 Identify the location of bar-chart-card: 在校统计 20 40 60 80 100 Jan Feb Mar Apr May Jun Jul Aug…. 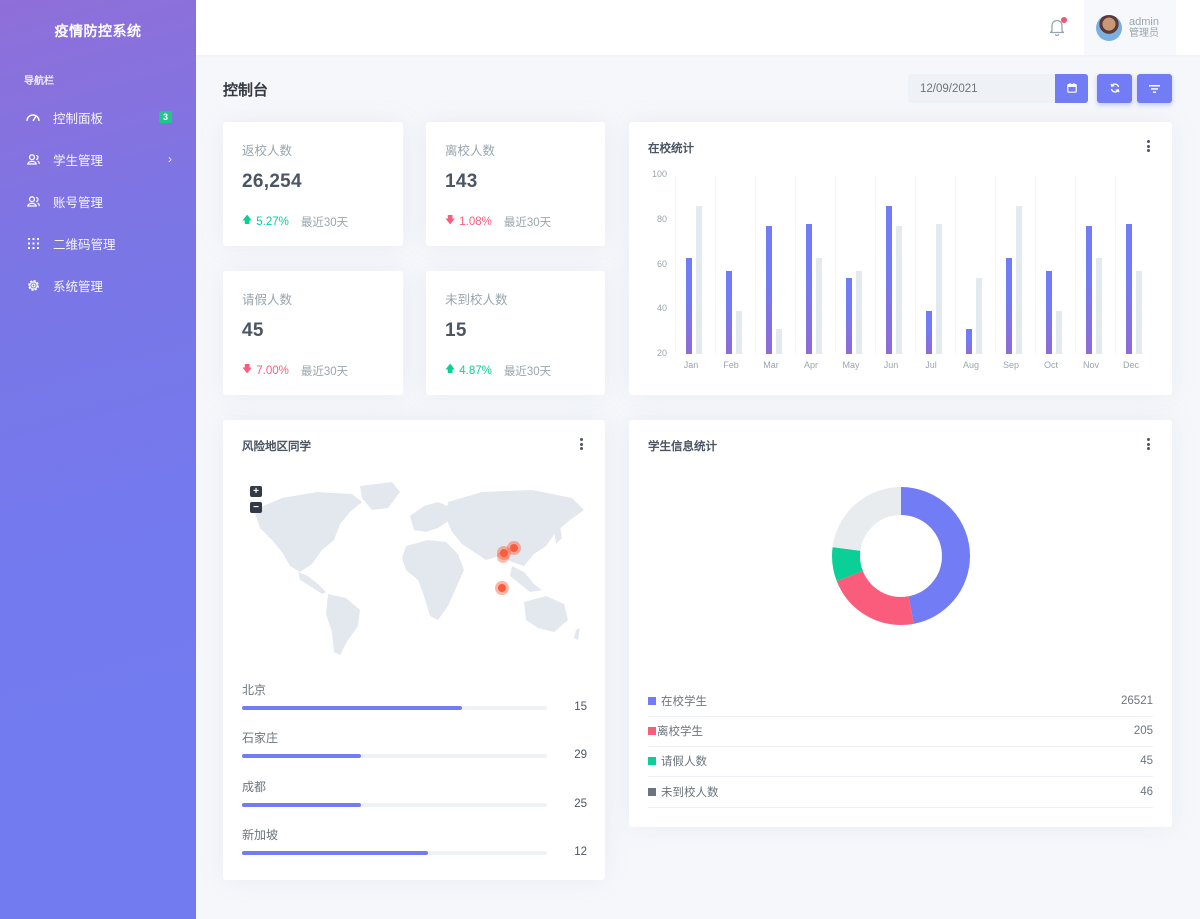
(900, 258).